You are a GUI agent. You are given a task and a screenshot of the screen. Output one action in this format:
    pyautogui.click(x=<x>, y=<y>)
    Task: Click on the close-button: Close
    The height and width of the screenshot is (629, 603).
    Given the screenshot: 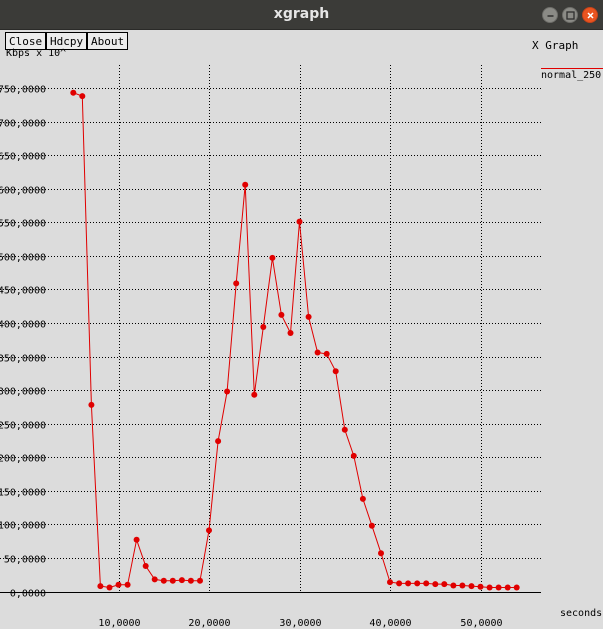 What is the action you would take?
    pyautogui.click(x=26, y=41)
    